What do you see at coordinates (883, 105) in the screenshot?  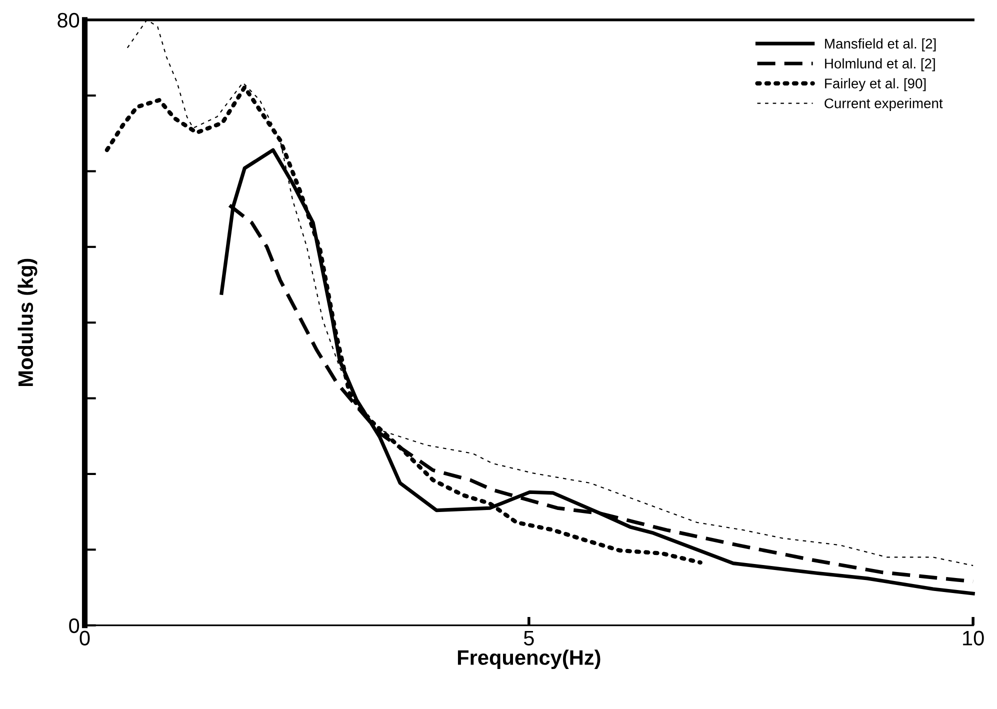 I see `legend-label: Current experiment` at bounding box center [883, 105].